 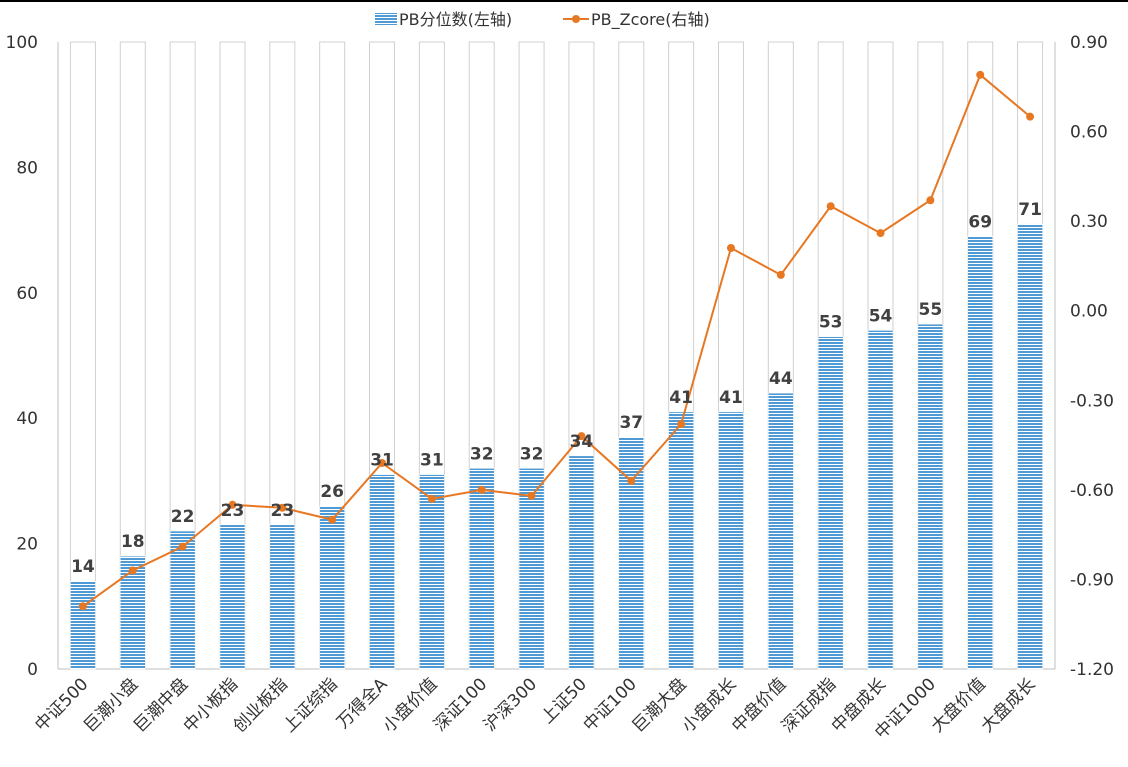 I want to click on left-tick-label: 100, so click(x=22, y=43).